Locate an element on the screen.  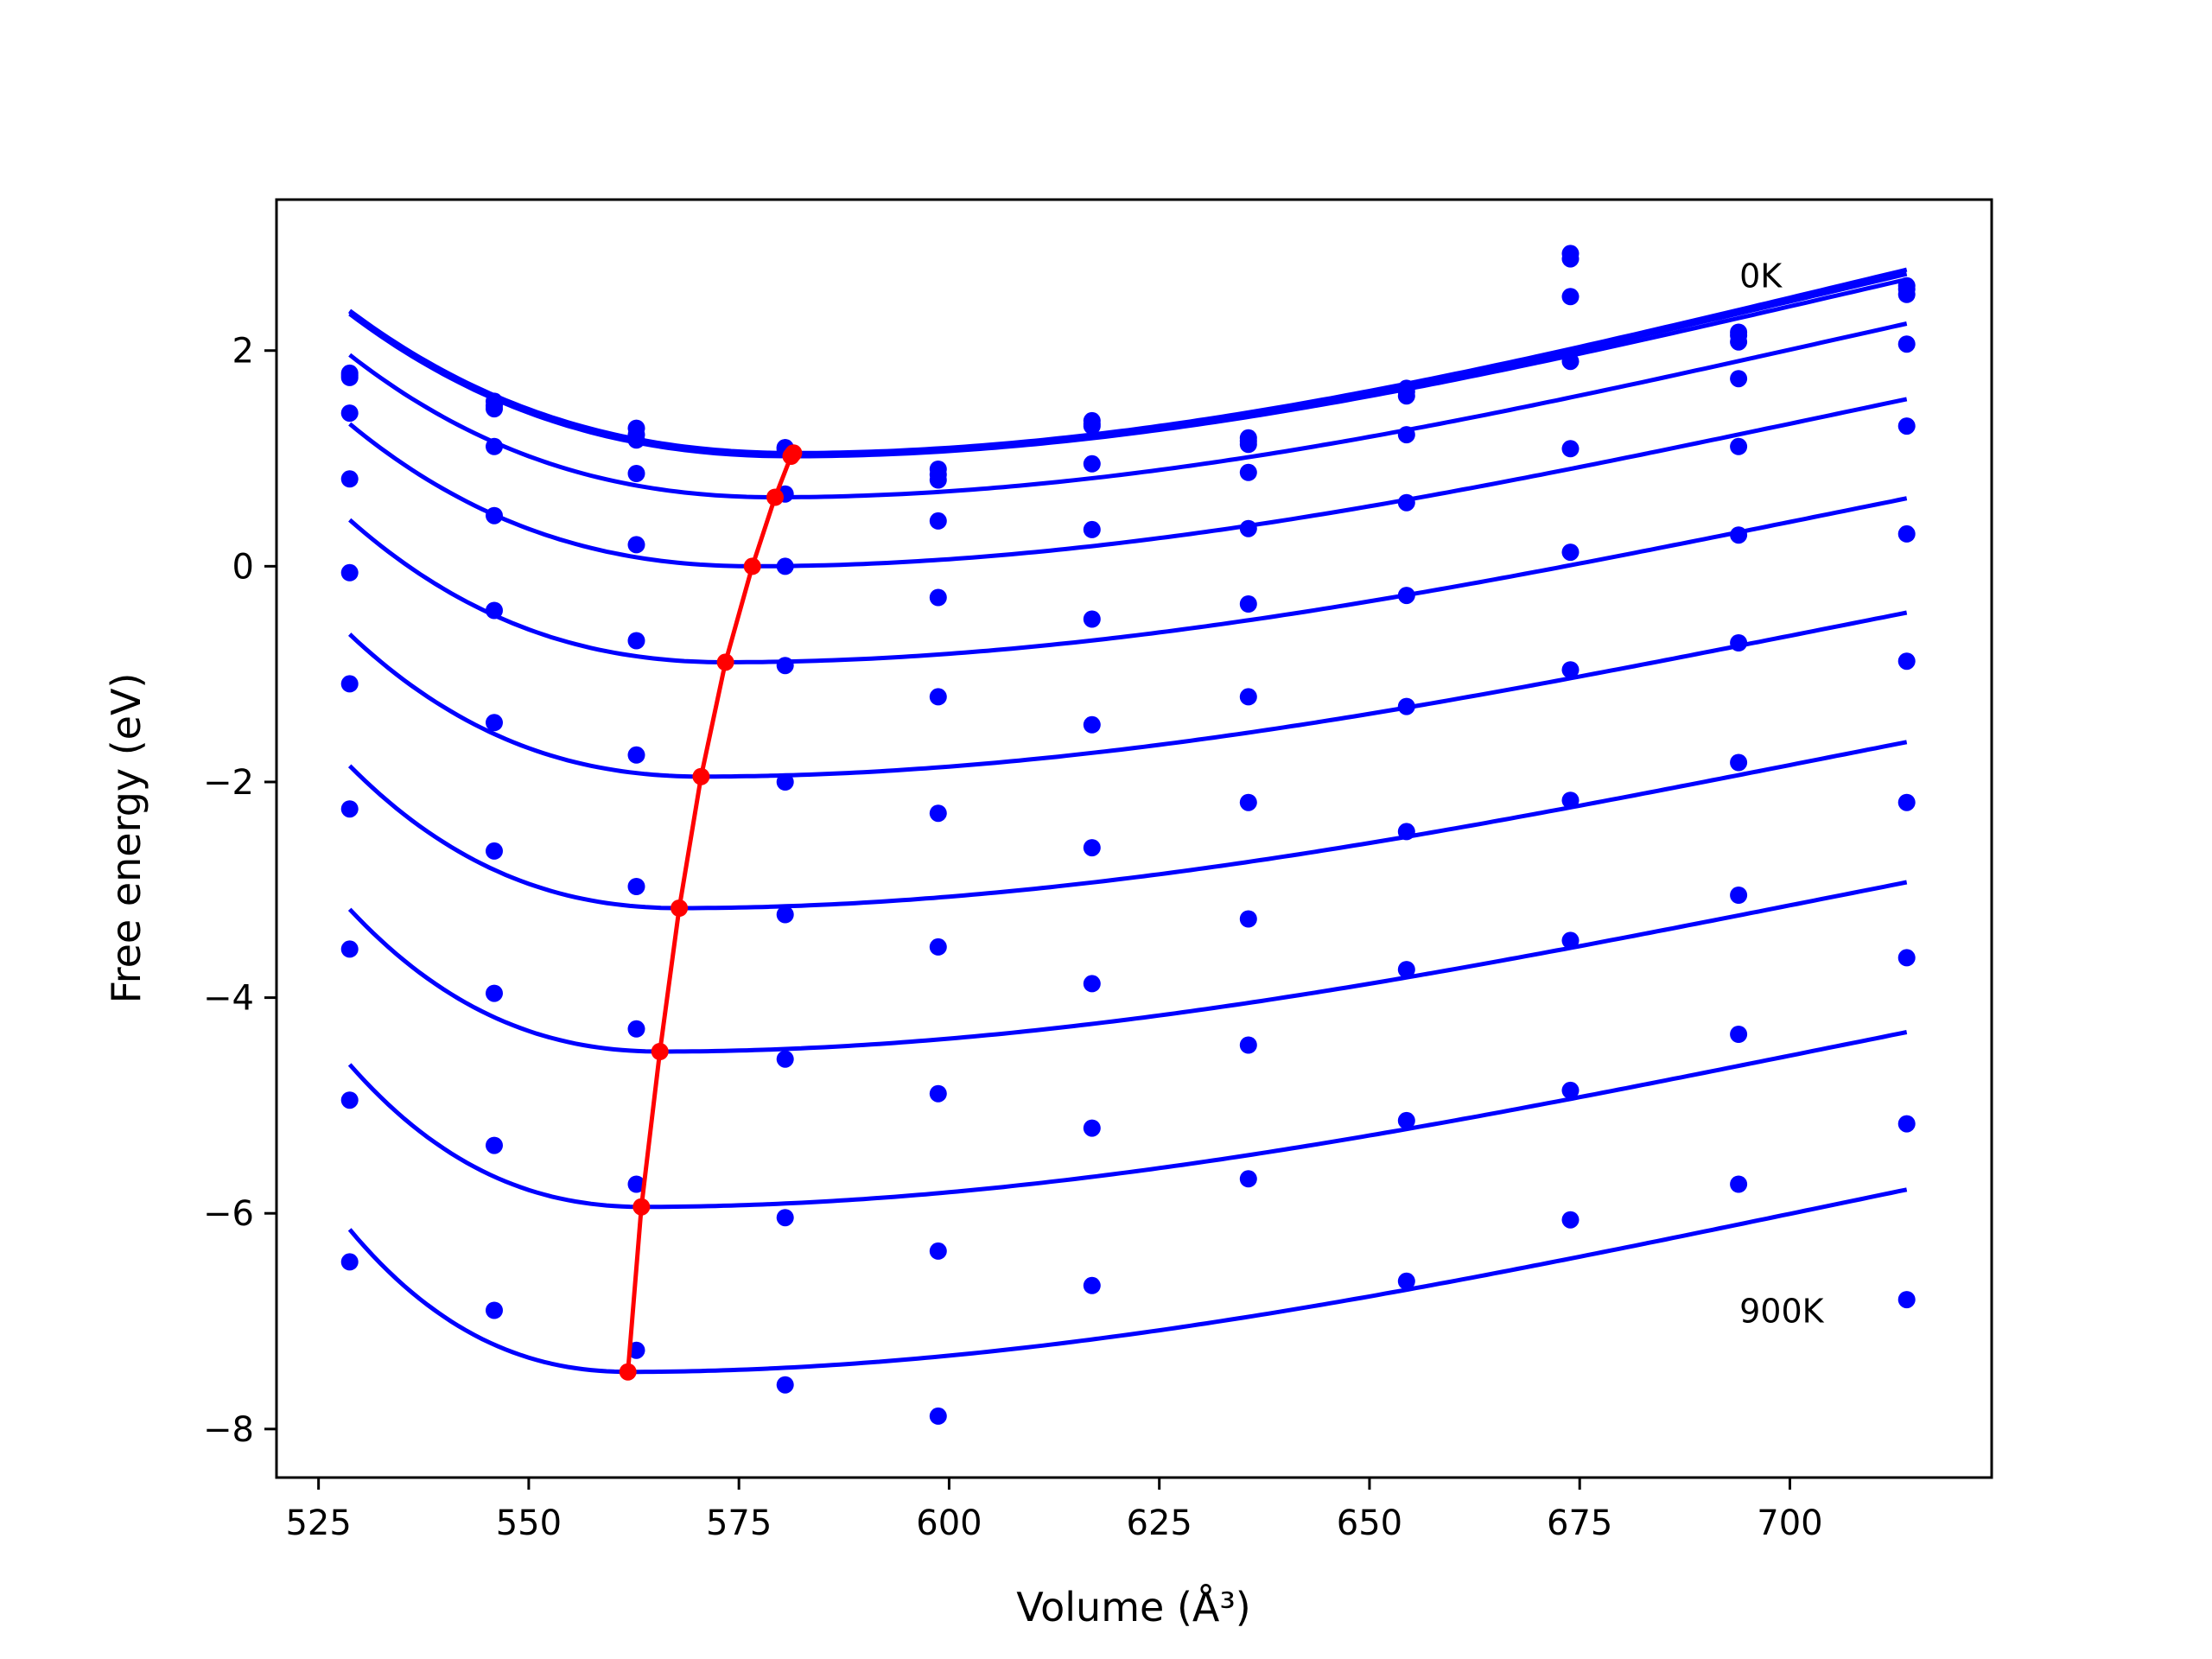
y-tick-label--2: −2 is located at coordinates (229, 783).